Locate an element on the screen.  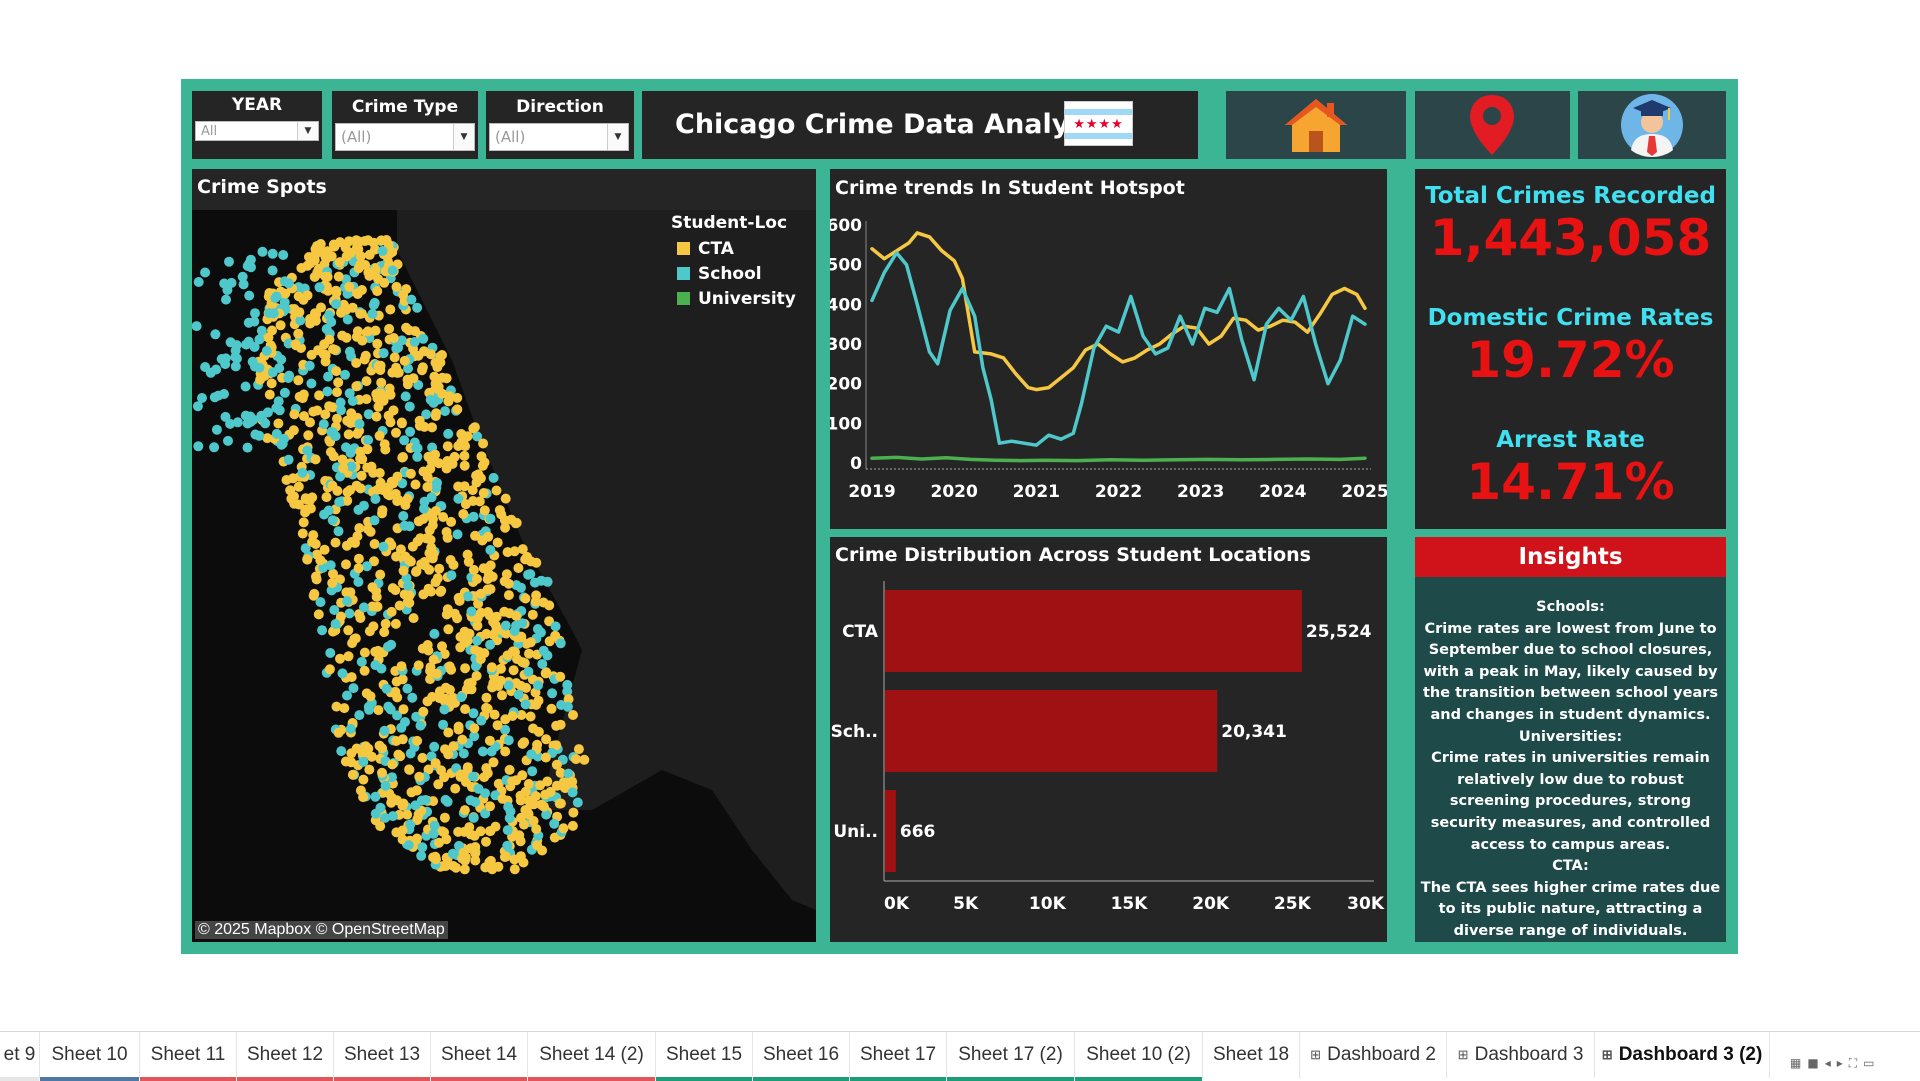
tab-sheet-16: Sheet 16 is located at coordinates (801, 1056).